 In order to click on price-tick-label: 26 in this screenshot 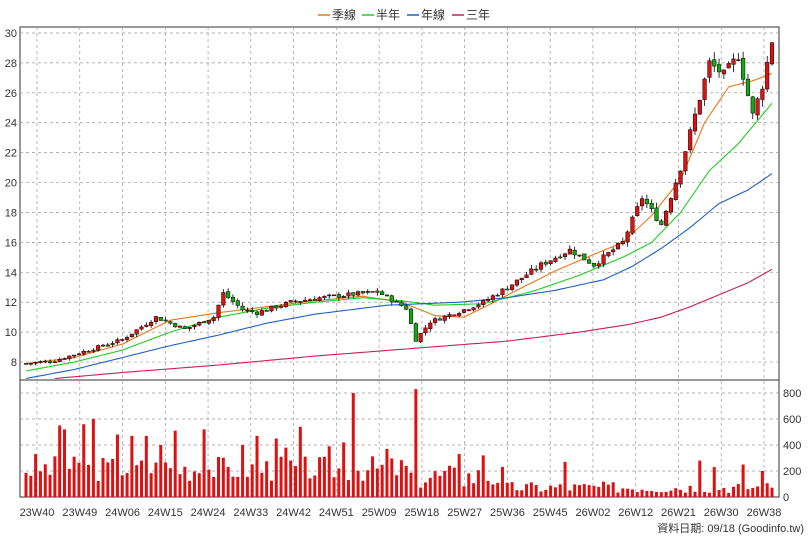, I will do `click(11, 94)`.